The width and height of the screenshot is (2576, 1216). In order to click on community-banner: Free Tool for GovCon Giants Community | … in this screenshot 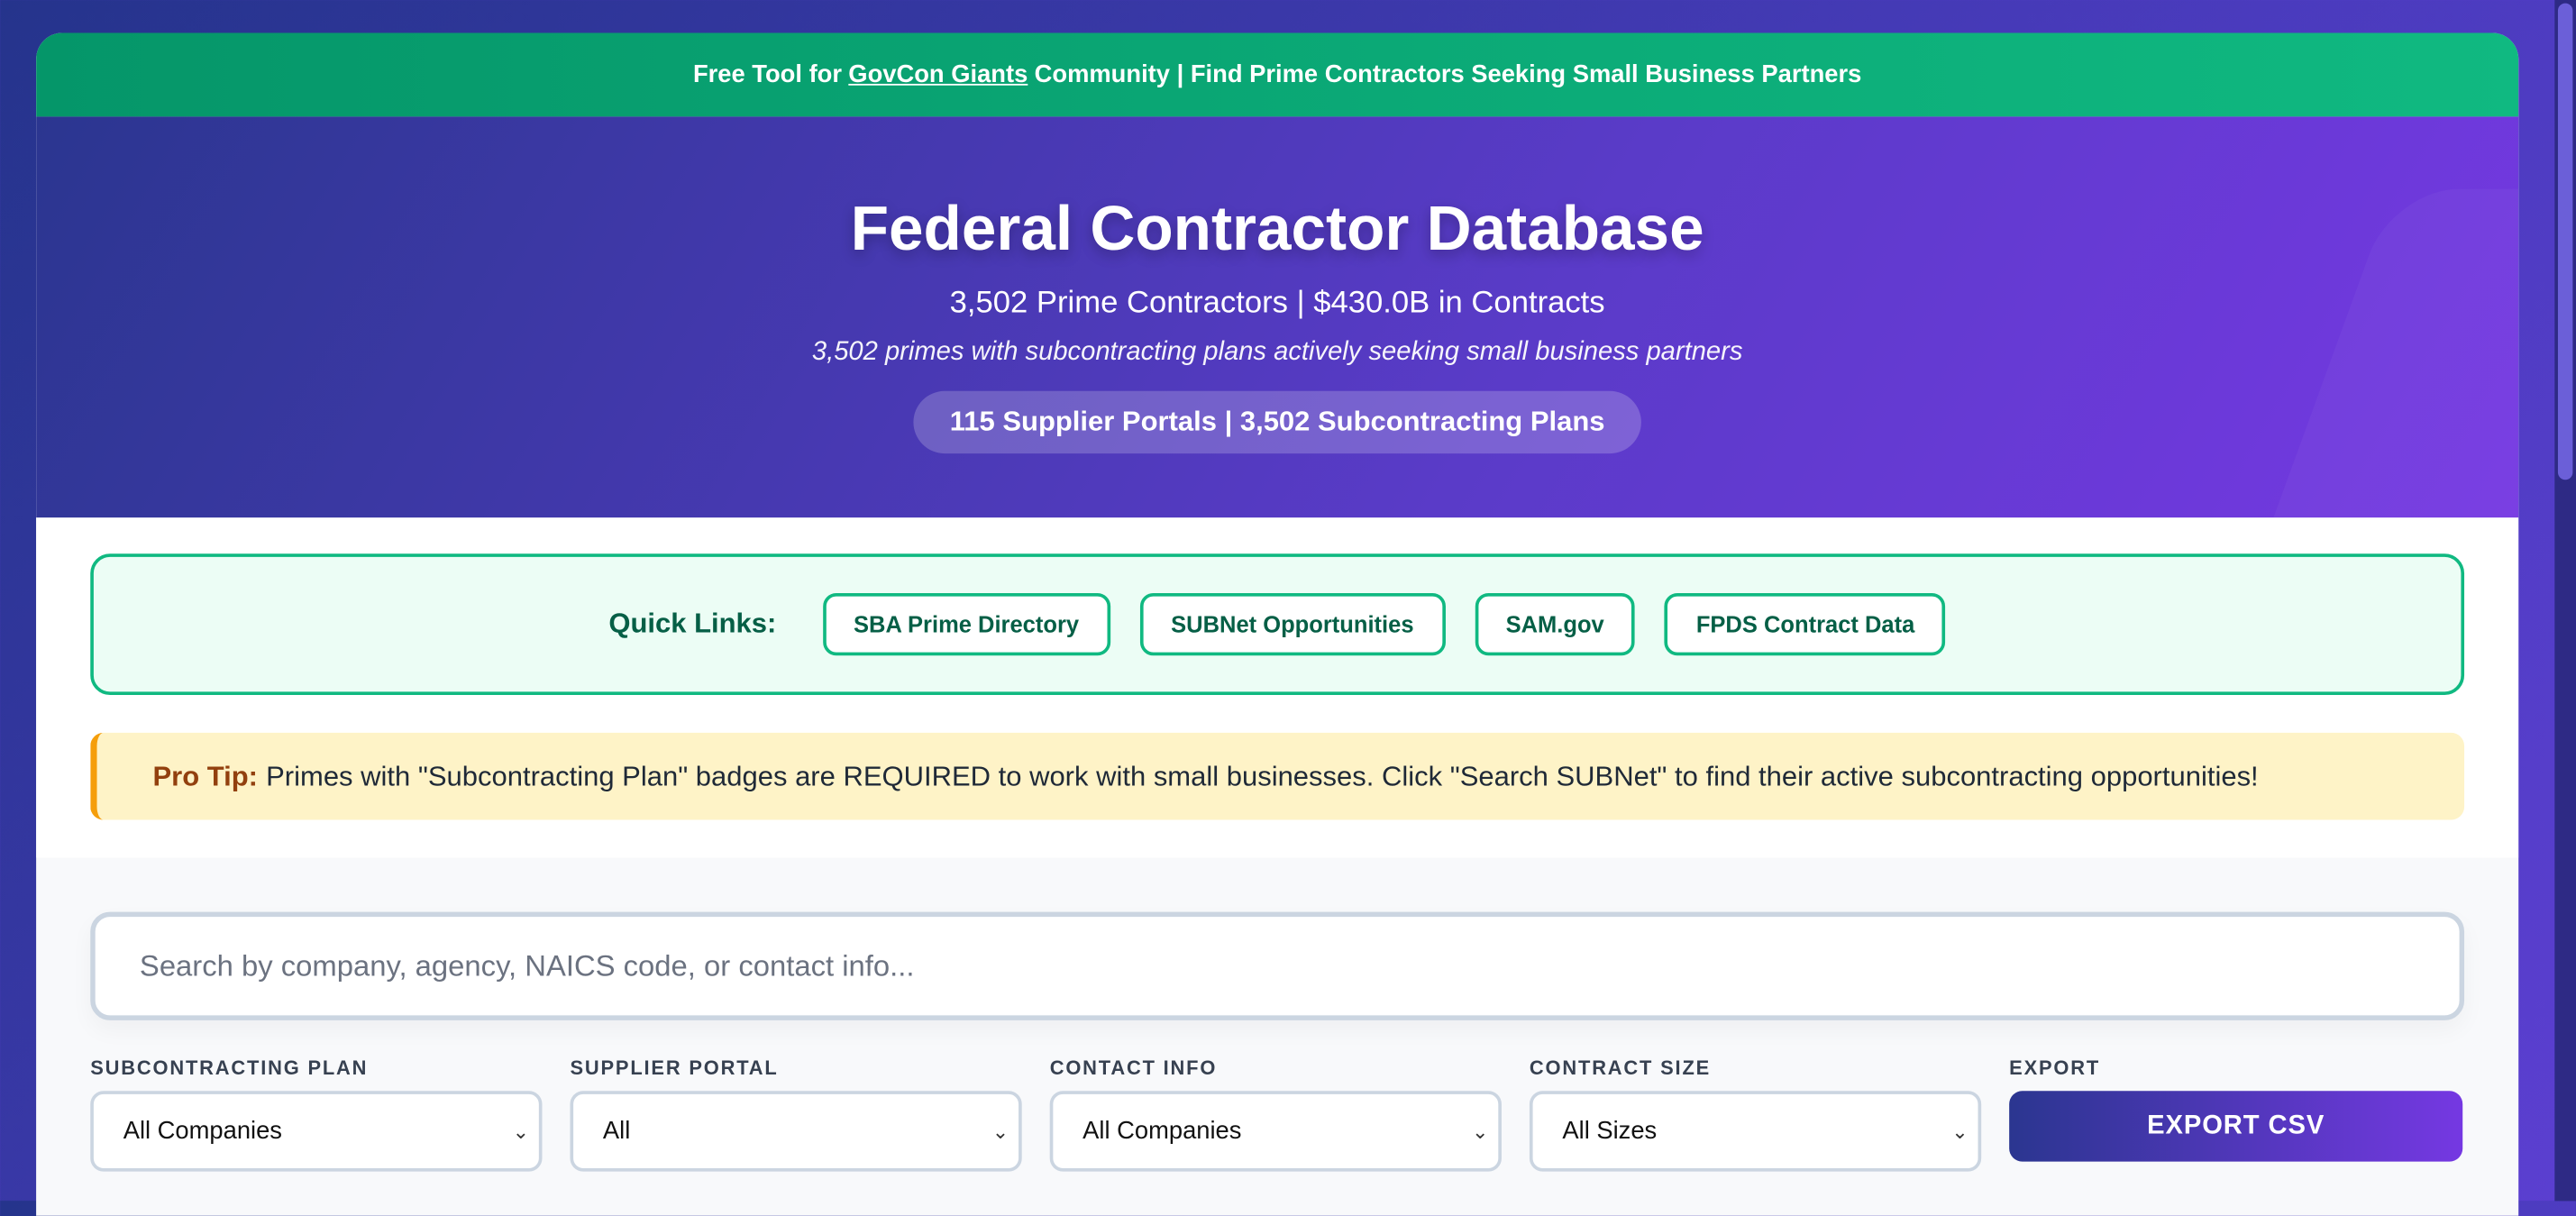, I will do `click(1277, 74)`.